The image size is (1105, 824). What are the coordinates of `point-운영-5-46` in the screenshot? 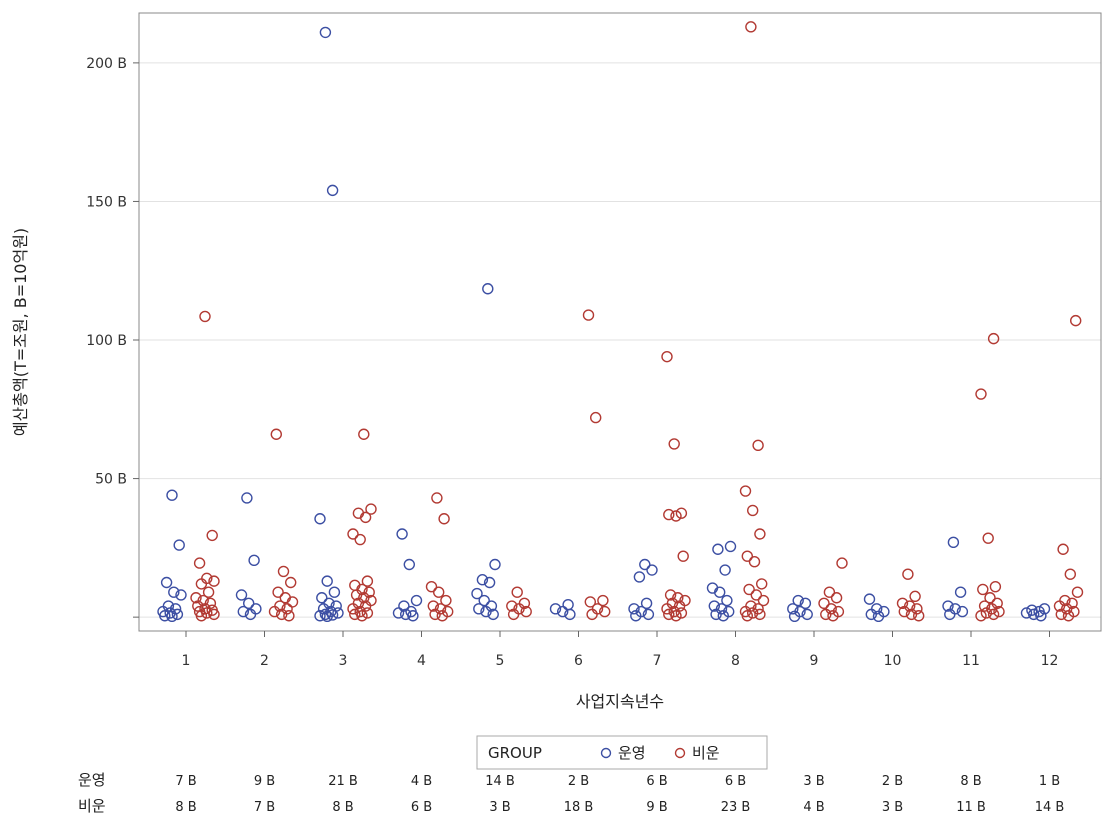 It's located at (477, 593).